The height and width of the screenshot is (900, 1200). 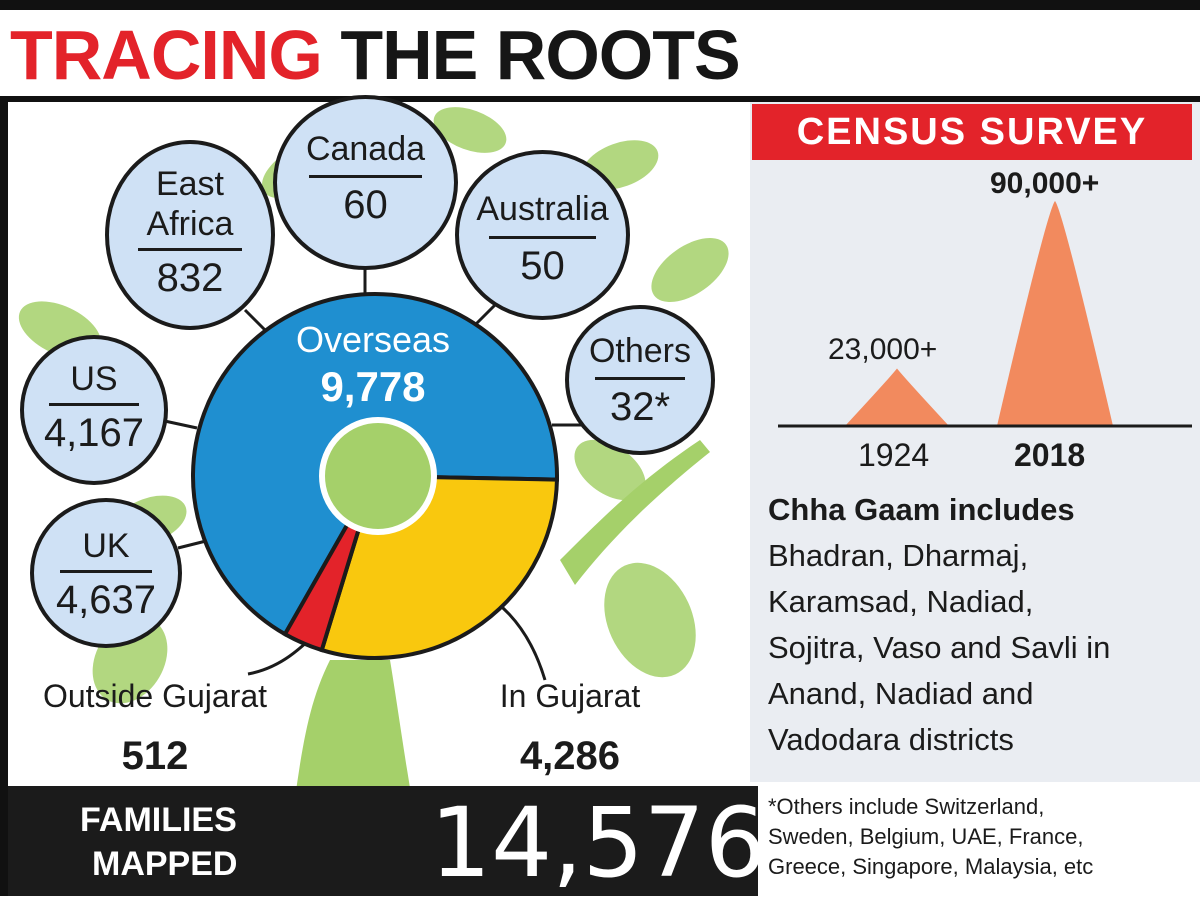 I want to click on in-gujarat-value: 4,286, so click(x=570, y=756).